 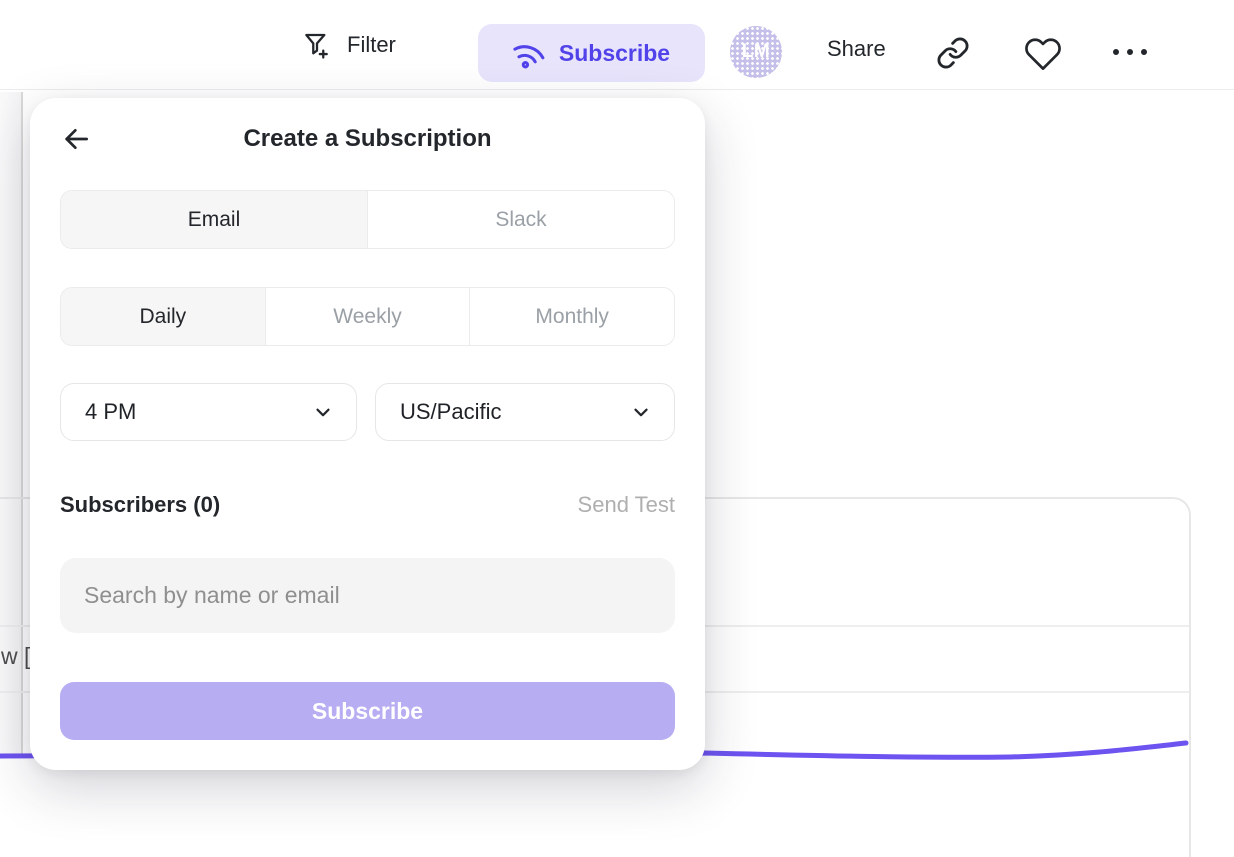 What do you see at coordinates (110, 412) in the screenshot?
I see `time-select-value: 4 PM` at bounding box center [110, 412].